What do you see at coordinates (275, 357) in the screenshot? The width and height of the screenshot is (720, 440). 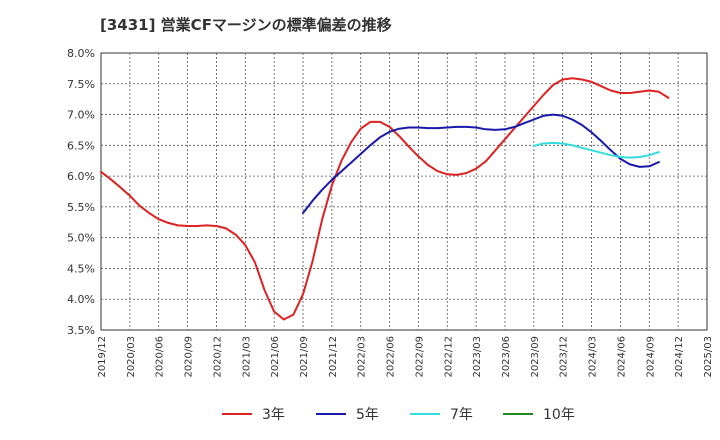 I see `x-tick-label: 2021/06` at bounding box center [275, 357].